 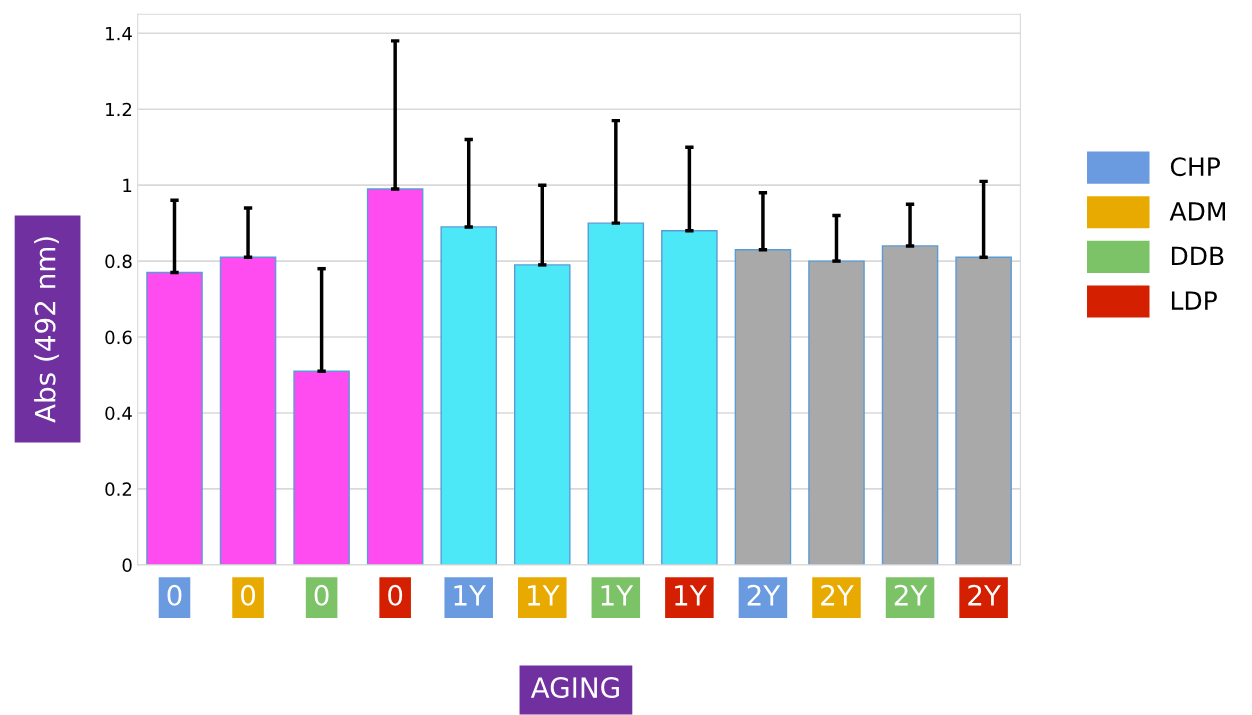 What do you see at coordinates (118, 261) in the screenshot?
I see `y-tick-label: 0.8` at bounding box center [118, 261].